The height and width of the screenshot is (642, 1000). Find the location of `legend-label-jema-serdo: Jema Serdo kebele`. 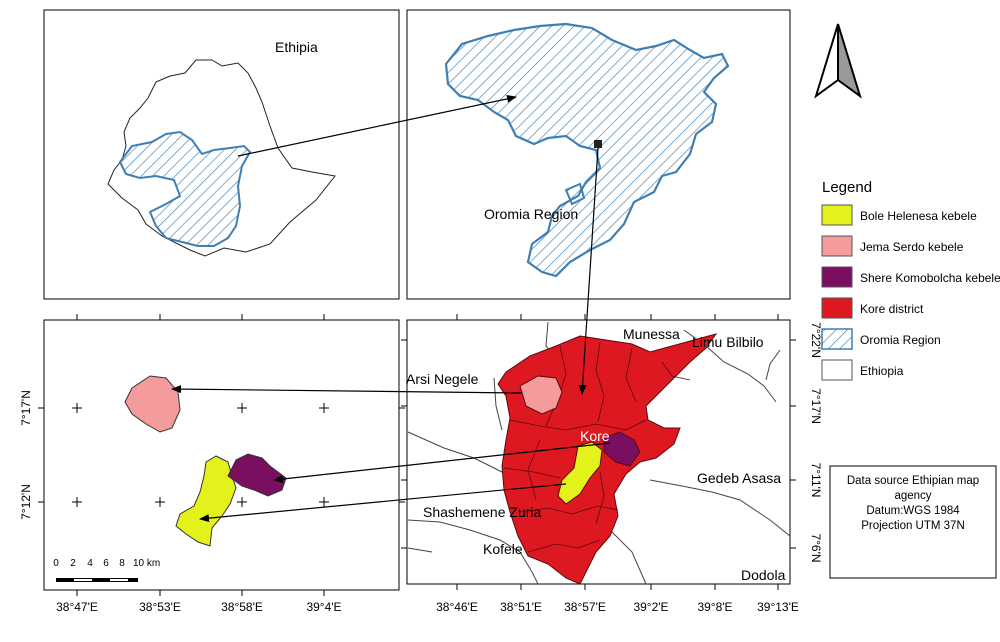

legend-label-jema-serdo: Jema Serdo kebele is located at coordinates (912, 247).